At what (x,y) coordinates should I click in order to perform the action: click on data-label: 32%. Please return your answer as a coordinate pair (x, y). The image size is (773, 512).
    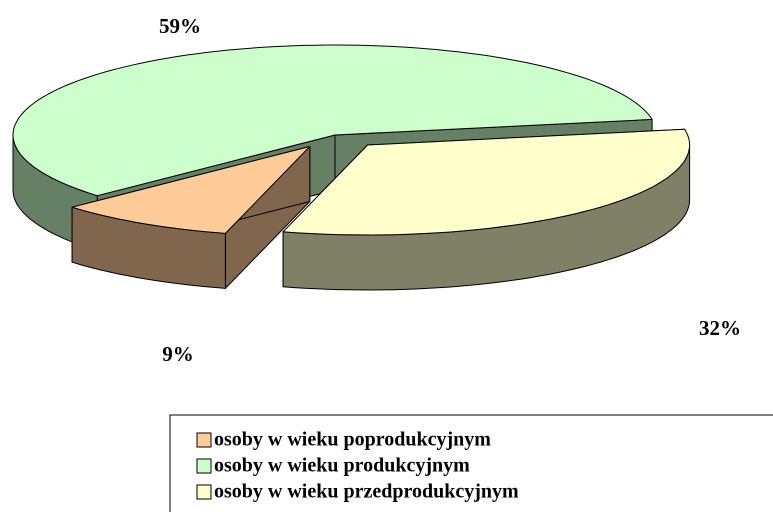
    Looking at the image, I should click on (720, 328).